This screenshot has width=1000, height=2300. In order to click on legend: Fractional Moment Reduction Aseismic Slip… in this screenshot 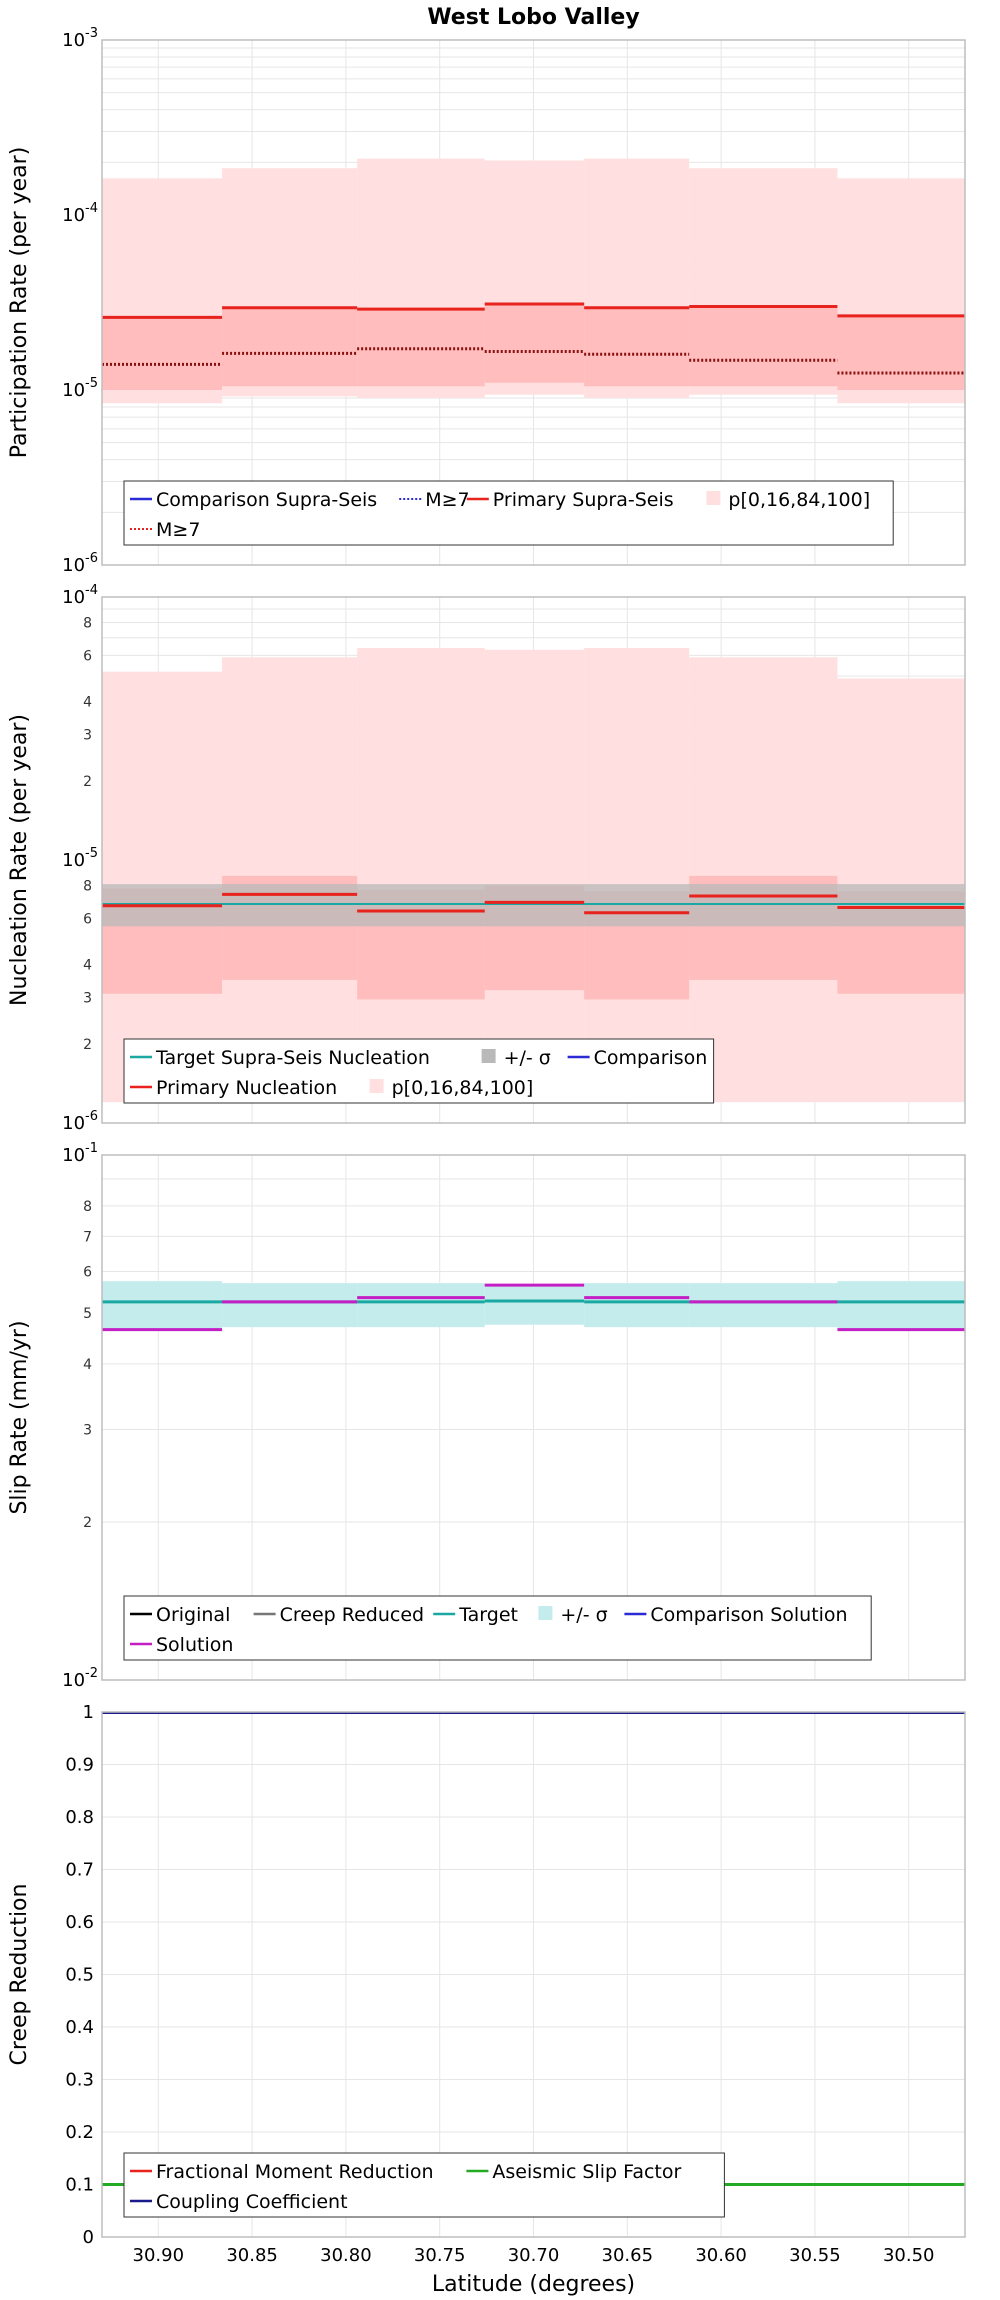, I will do `click(424, 2185)`.